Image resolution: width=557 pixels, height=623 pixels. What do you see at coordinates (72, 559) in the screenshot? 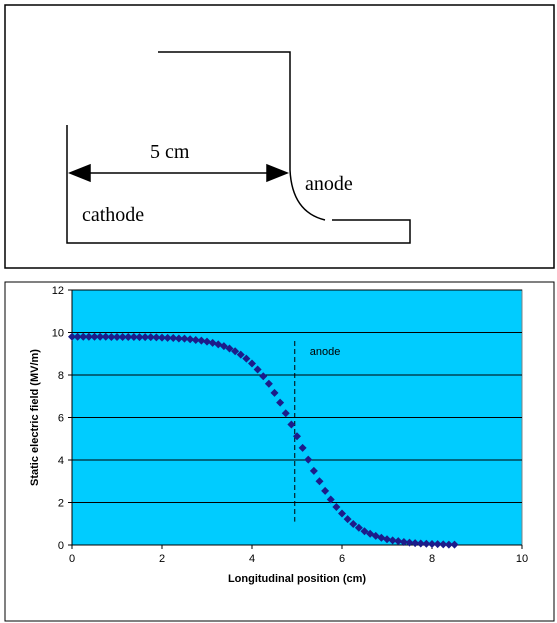
I see `x-tick-label: 0` at bounding box center [72, 559].